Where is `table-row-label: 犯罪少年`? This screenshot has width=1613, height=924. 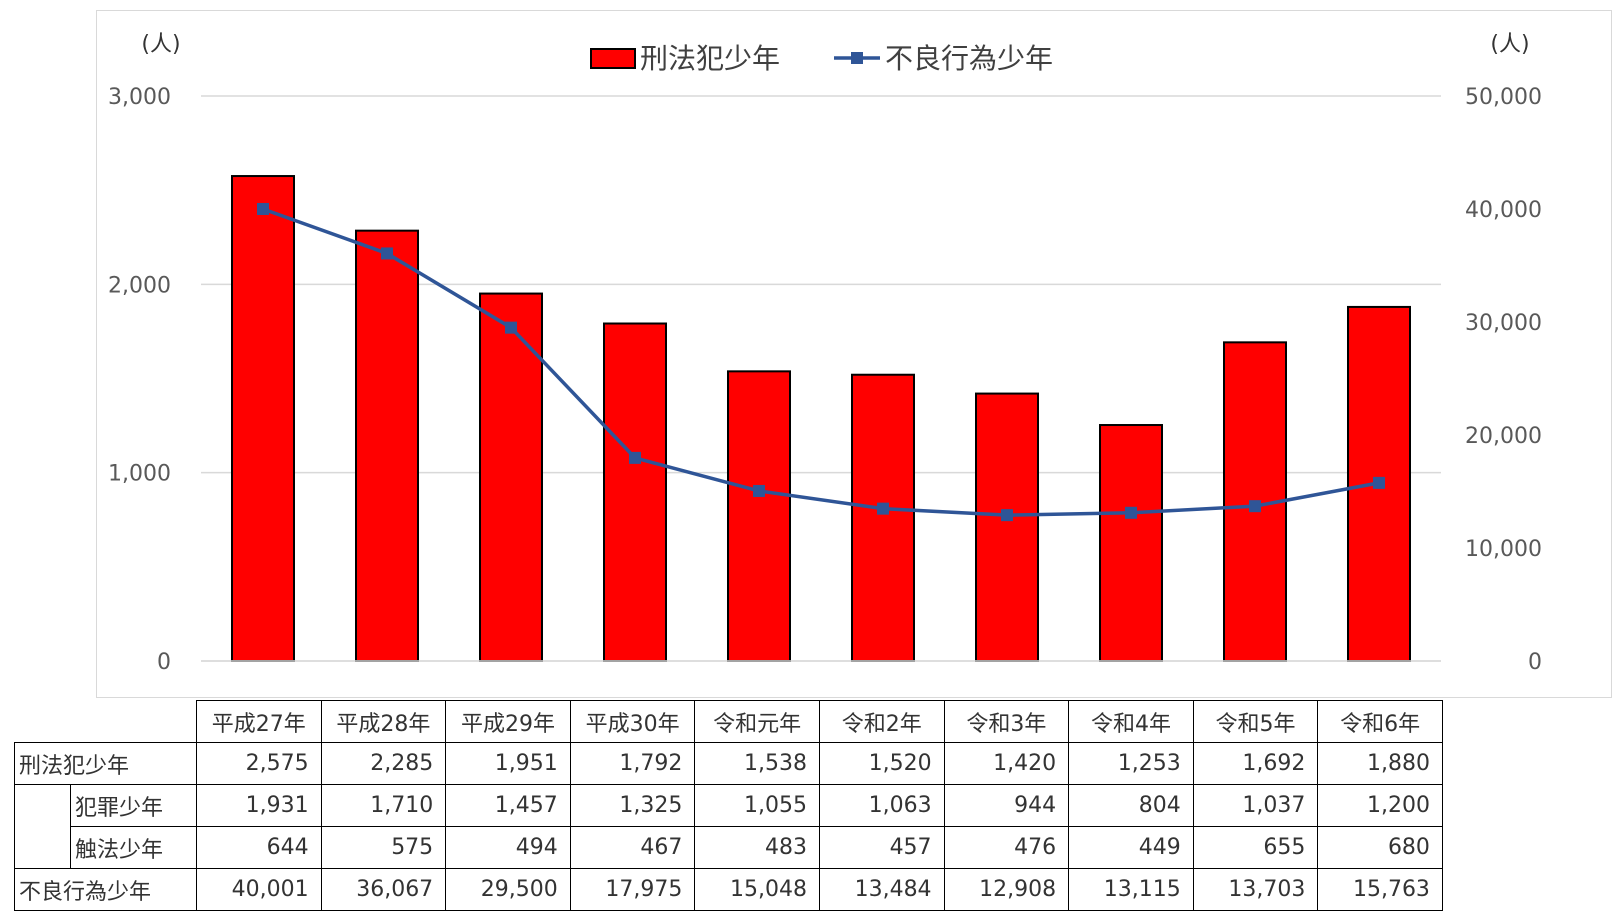
table-row-label: 犯罪少年 is located at coordinates (133, 805).